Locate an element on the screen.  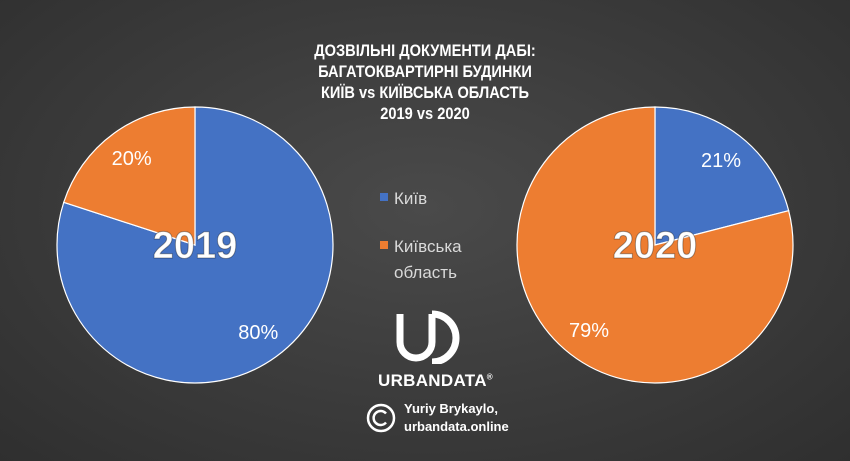
legend-swatch-oblast is located at coordinates (384, 245).